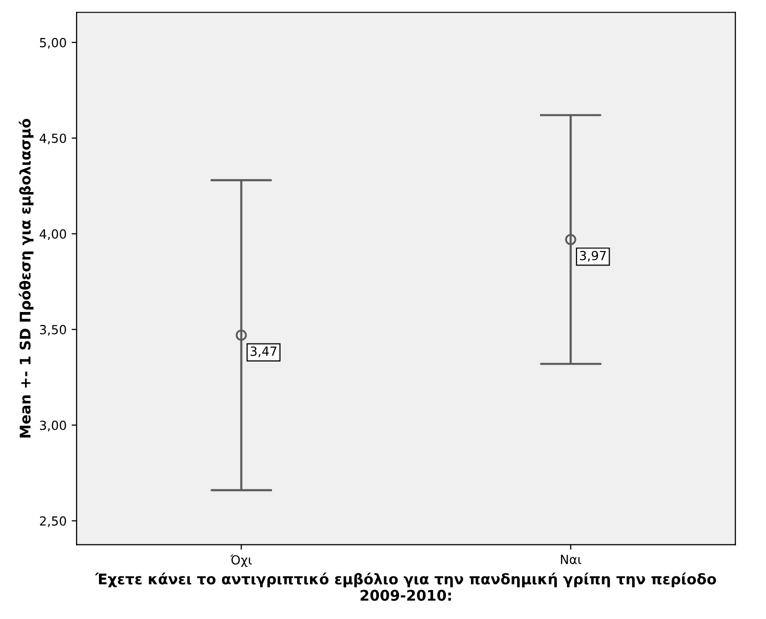  Describe the element at coordinates (593, 256) in the screenshot. I see `data-label: 3,97` at that location.